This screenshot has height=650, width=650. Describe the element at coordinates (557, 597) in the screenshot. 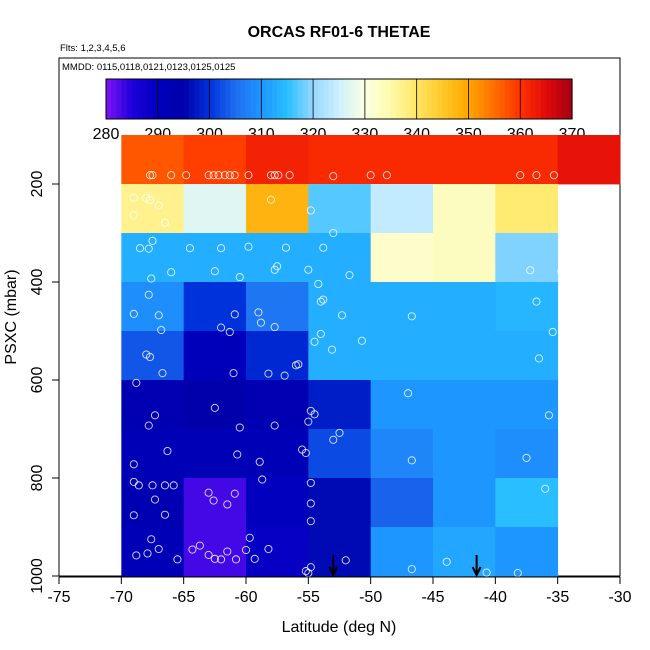

I see `x-tick-label: -35` at that location.